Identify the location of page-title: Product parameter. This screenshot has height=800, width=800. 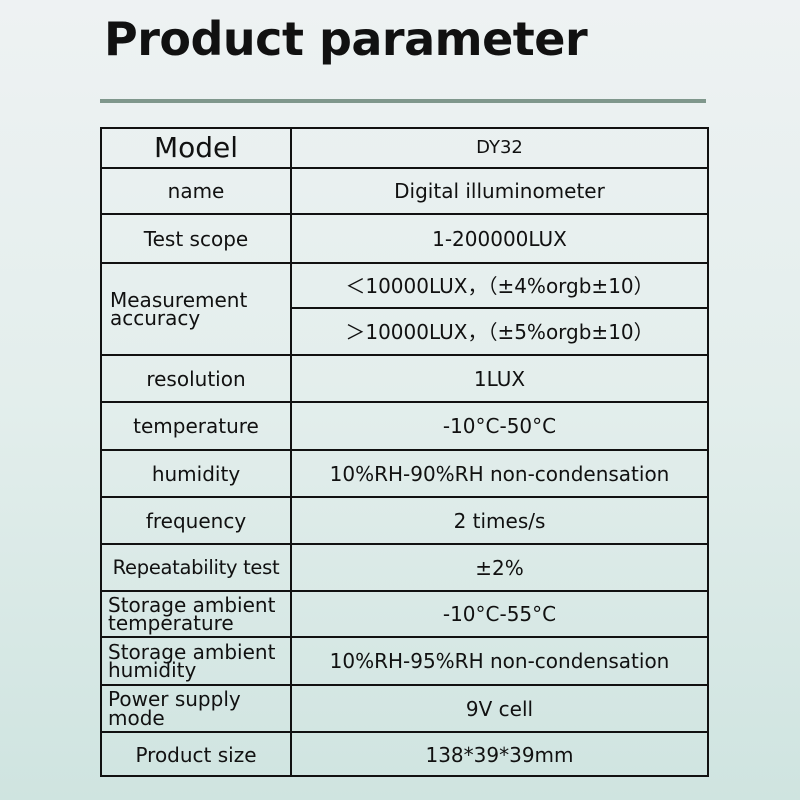
(346, 39).